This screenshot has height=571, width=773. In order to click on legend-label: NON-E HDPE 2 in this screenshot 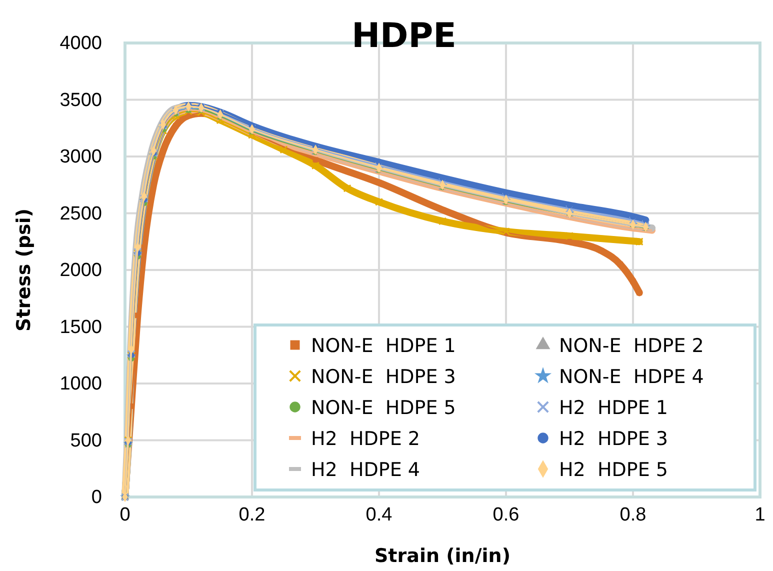, I will do `click(631, 346)`.